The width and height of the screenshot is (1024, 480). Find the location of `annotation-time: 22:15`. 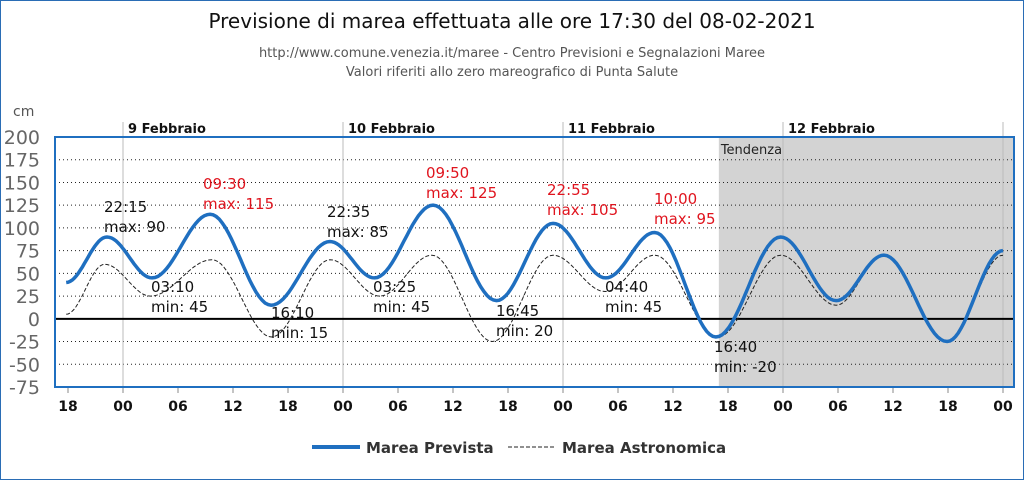

annotation-time: 22:15 is located at coordinates (125, 207).